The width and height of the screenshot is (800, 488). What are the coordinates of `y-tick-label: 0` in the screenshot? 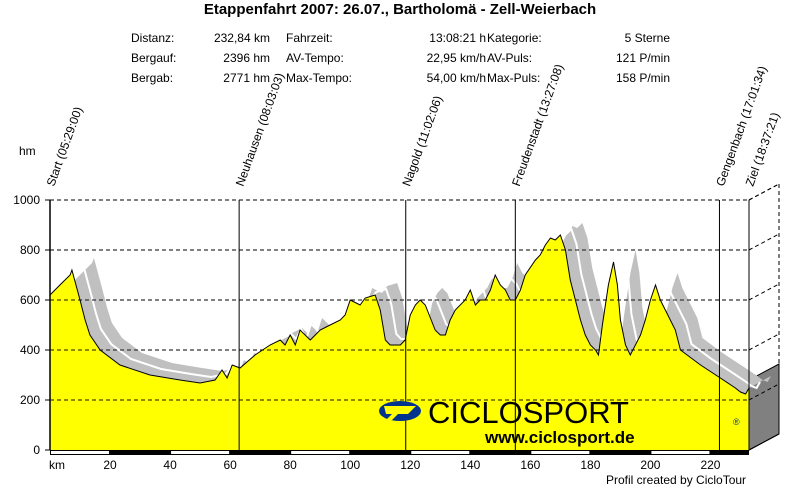 It's located at (36, 450).